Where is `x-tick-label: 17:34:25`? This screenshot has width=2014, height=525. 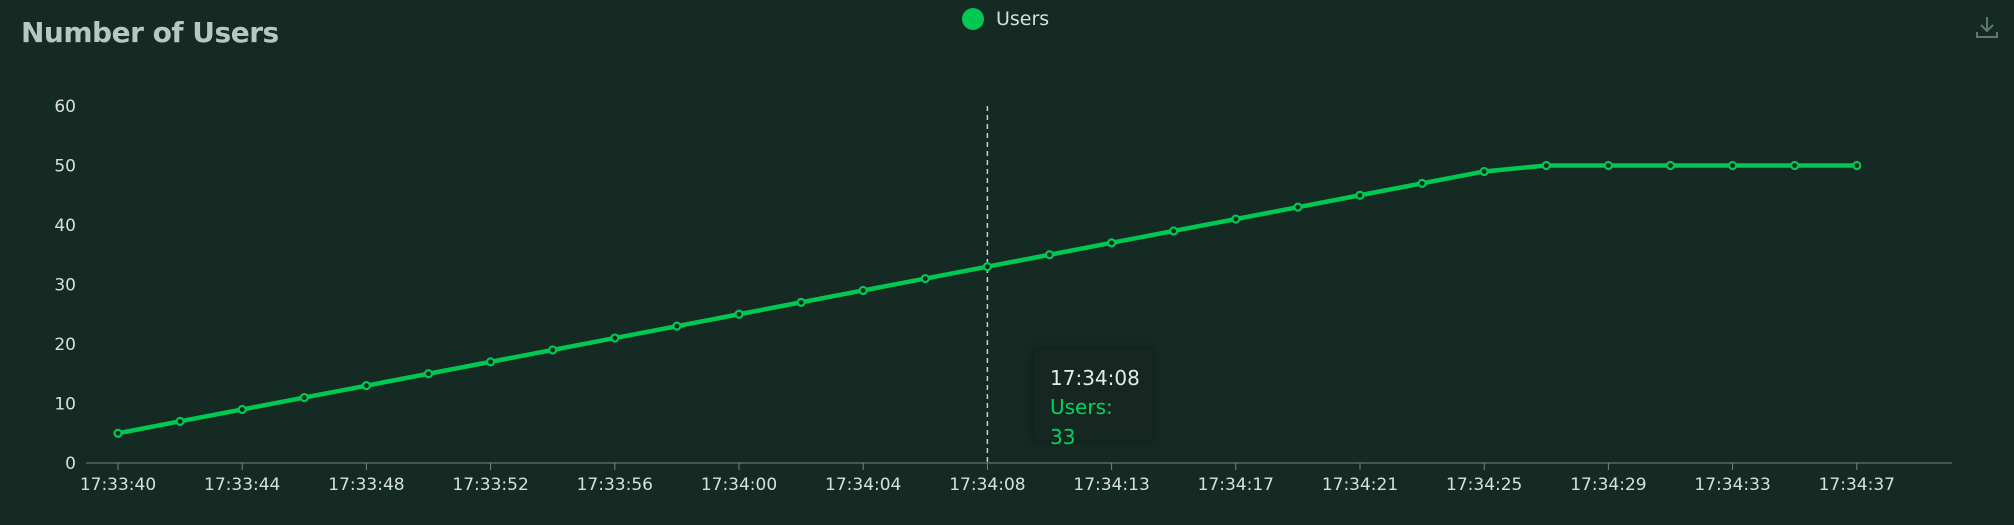
x-tick-label: 17:34:25 is located at coordinates (1484, 485).